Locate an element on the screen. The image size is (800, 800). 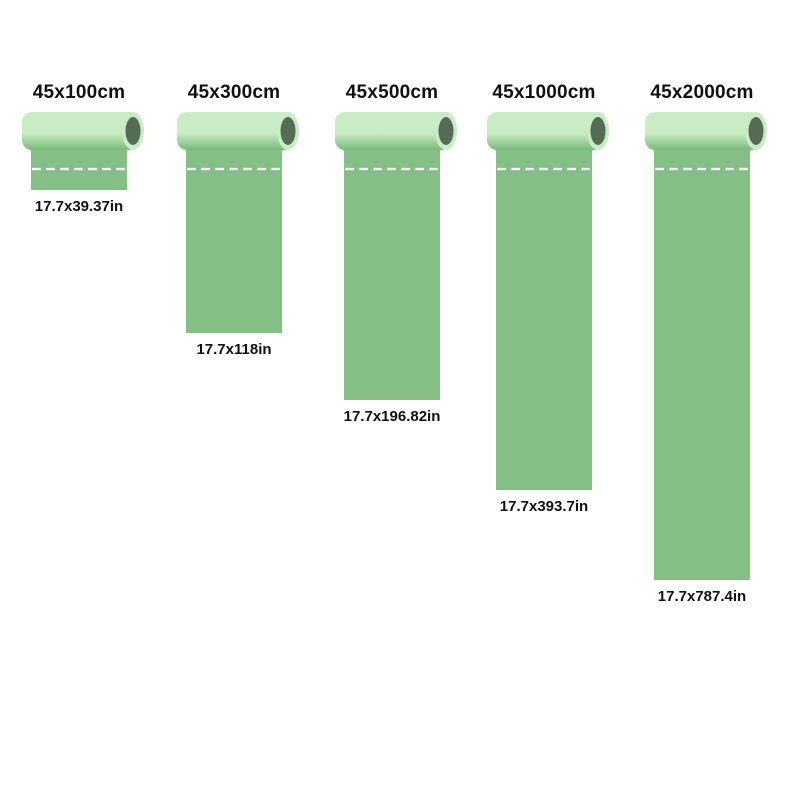
size-inch-label: 17.7x393.7in is located at coordinates (544, 506).